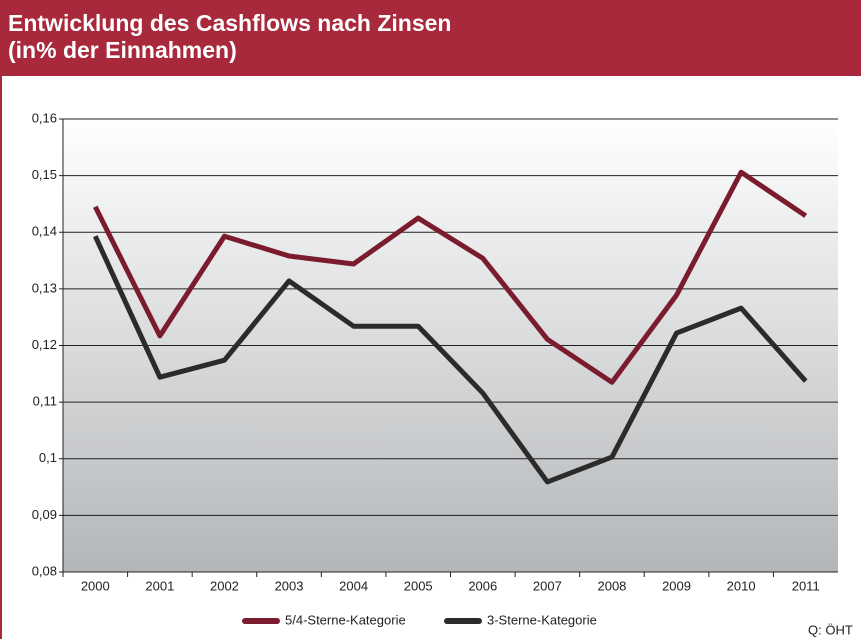 This screenshot has width=861, height=639. Describe the element at coordinates (289, 585) in the screenshot. I see `x-tick-label: 2003` at that location.